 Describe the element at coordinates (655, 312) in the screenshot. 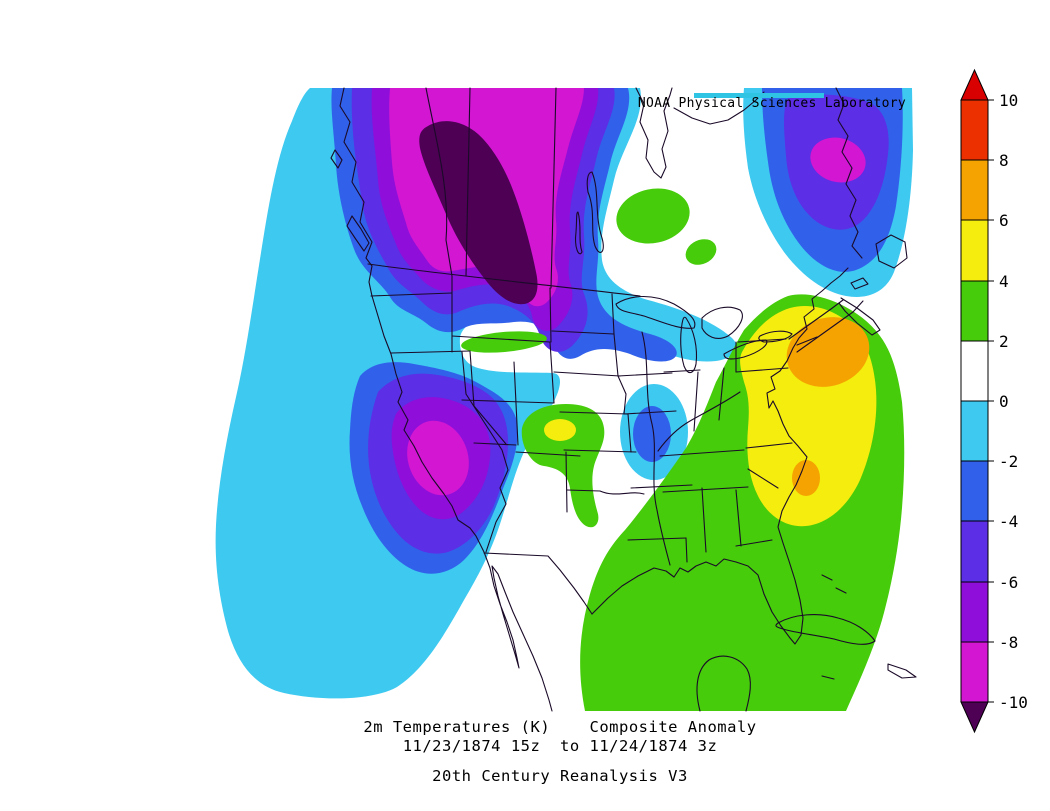

I see `lake-superior` at that location.